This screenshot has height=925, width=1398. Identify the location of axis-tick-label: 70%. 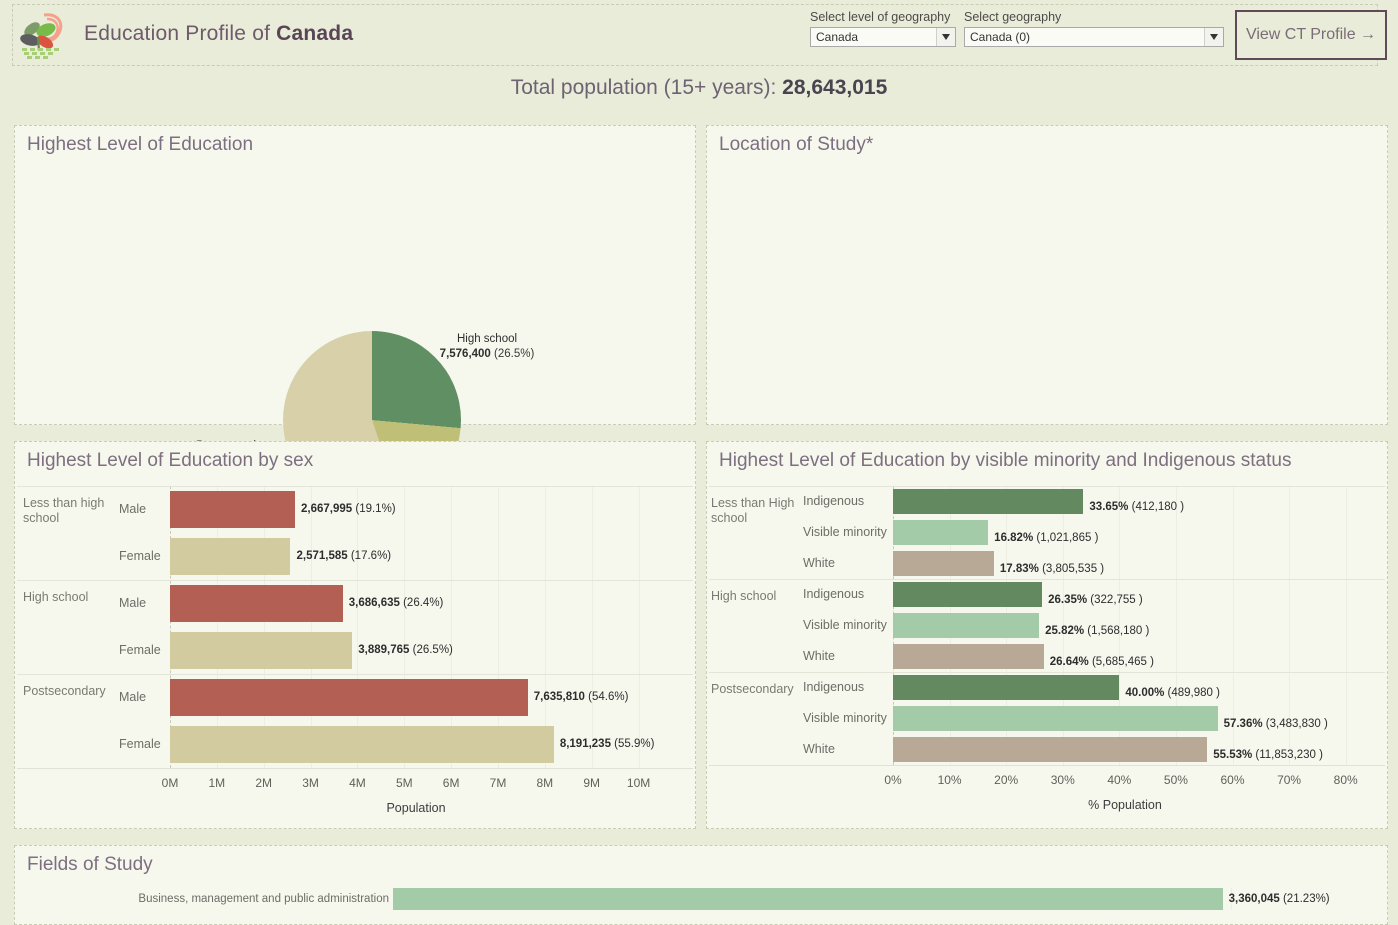
(1289, 780).